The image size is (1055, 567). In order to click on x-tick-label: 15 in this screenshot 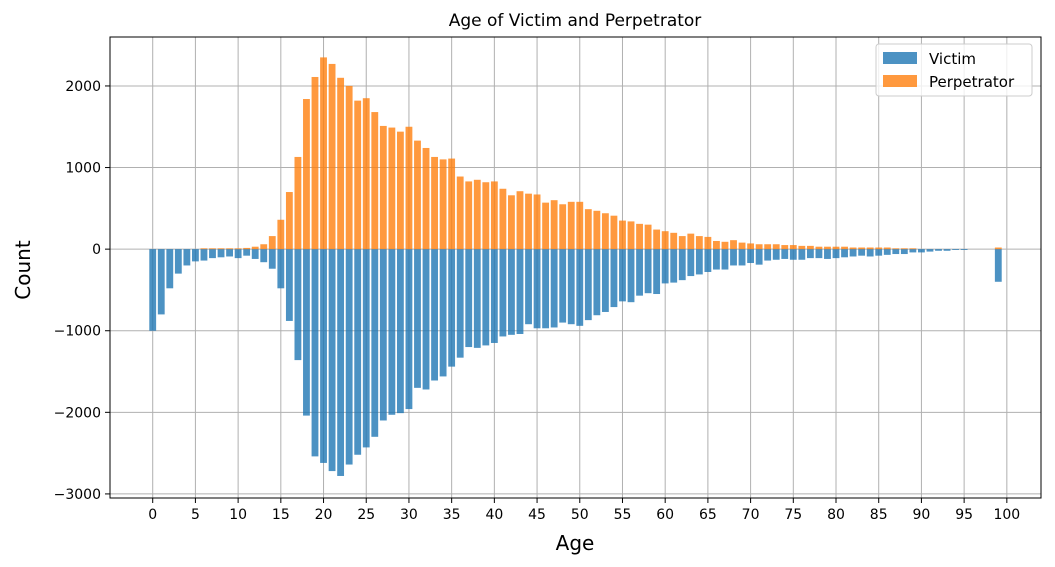, I will do `click(281, 515)`.